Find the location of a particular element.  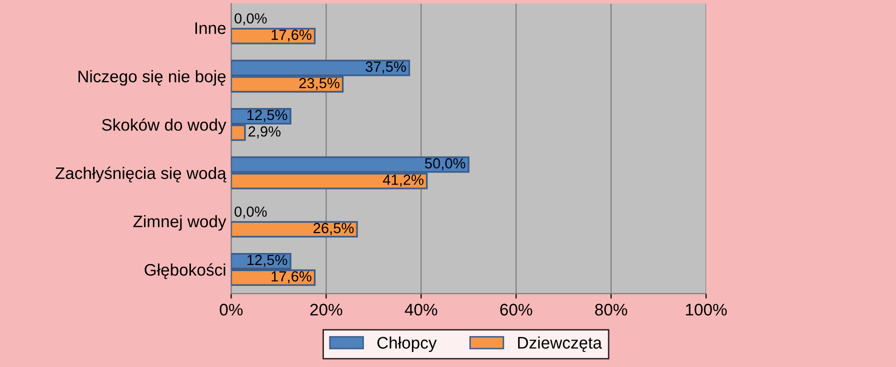

x-tick-label: 60% is located at coordinates (516, 310).